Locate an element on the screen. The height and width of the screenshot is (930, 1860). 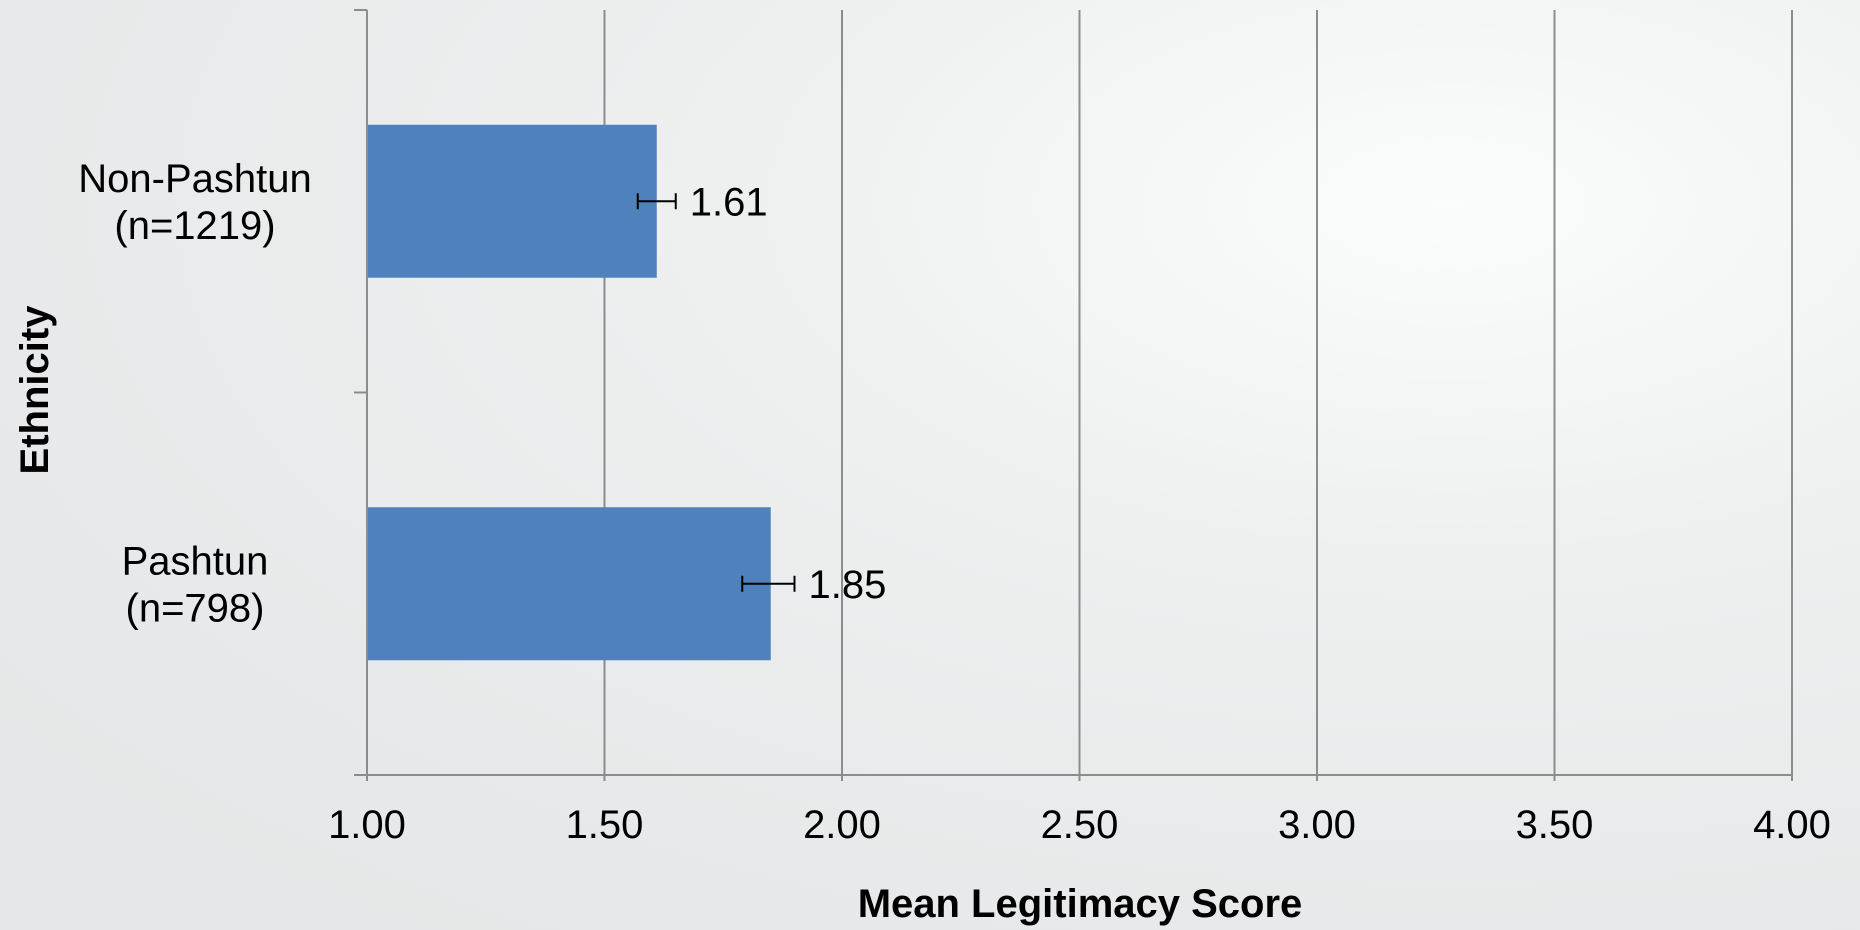
y-category-label-line: (n=1219) is located at coordinates (194, 226).